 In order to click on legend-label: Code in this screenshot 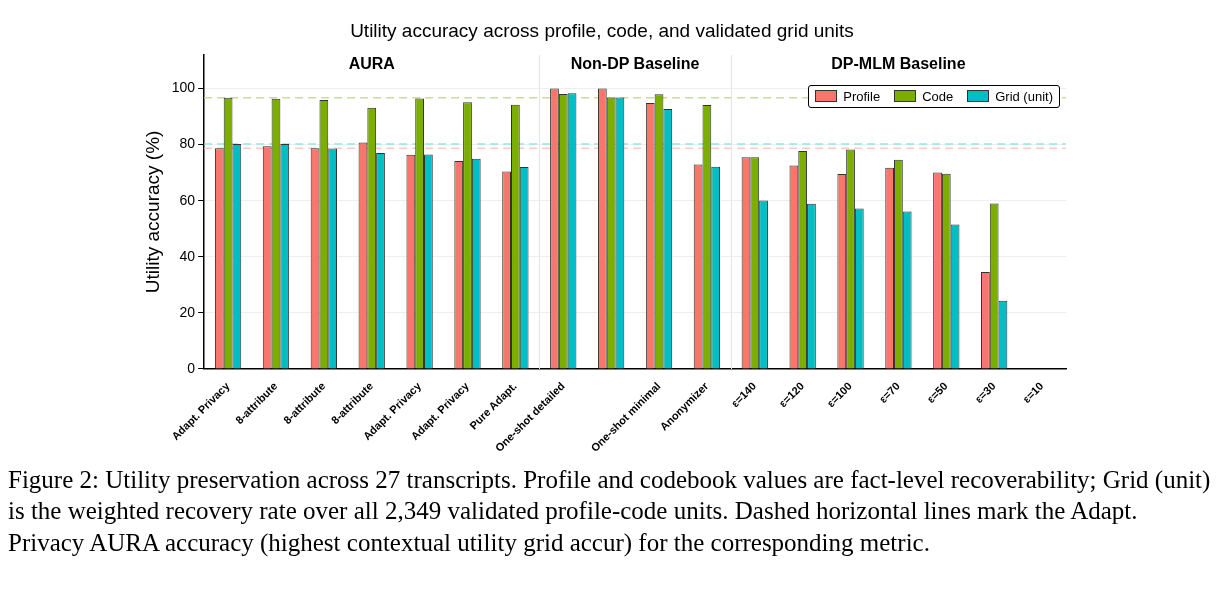, I will do `click(938, 96)`.